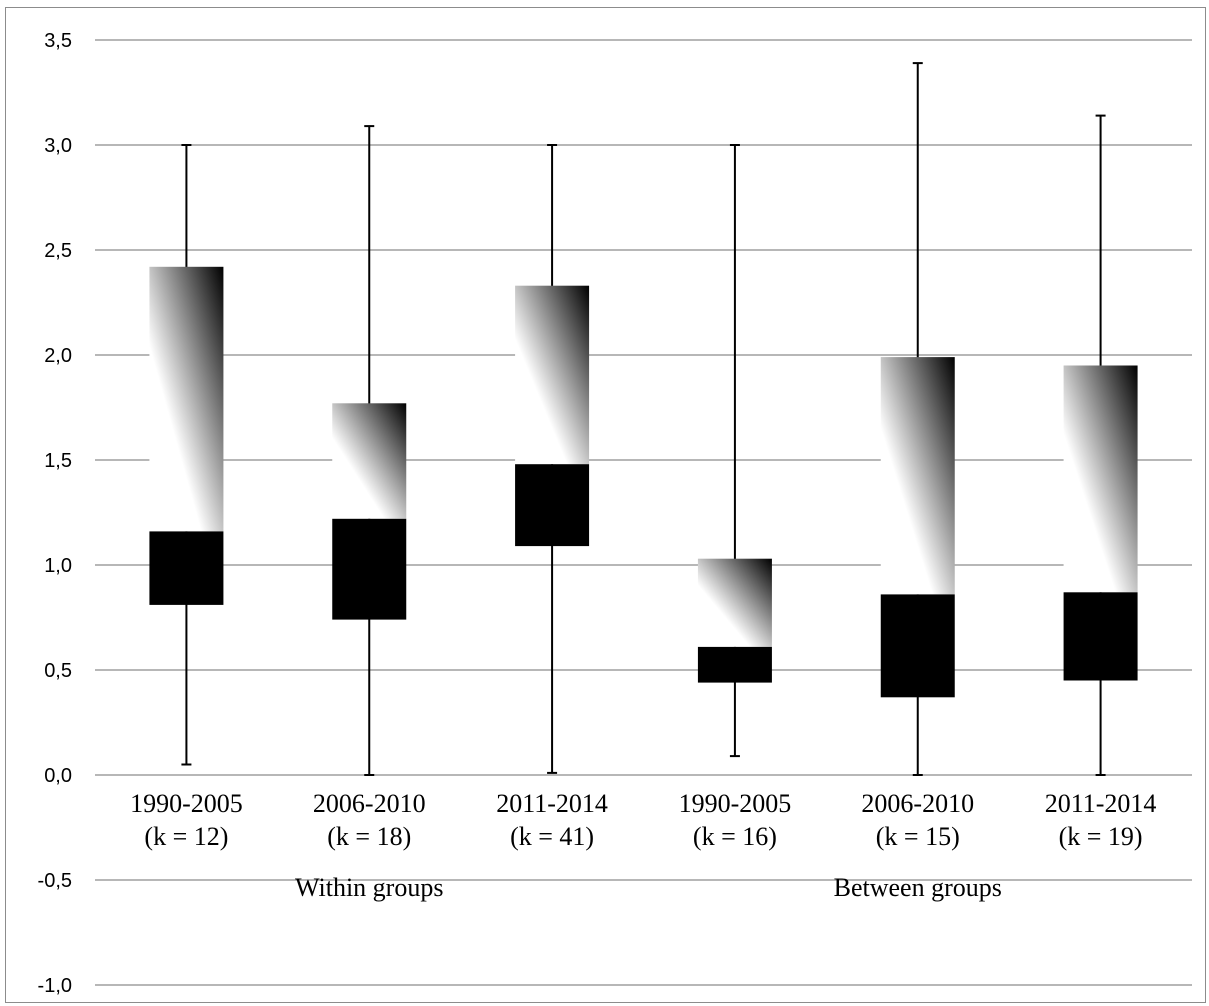 The width and height of the screenshot is (1209, 1006). What do you see at coordinates (55, 513) in the screenshot?
I see `y-axis-tick-labels: -1,0 -0,5 0,0 0,5 1,0 1,5 2,0 2,5 3,0 3,5` at bounding box center [55, 513].